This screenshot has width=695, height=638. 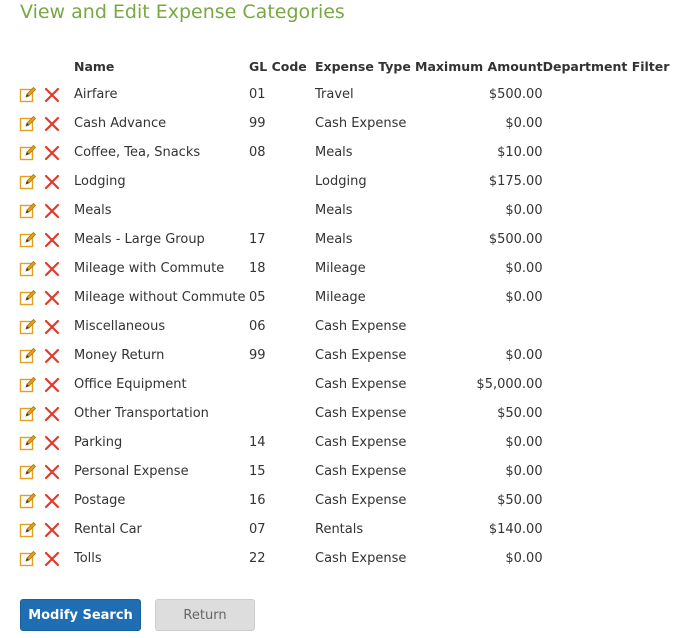 I want to click on table-row: Rental Car 07 Rentals $140.00, so click(x=343, y=529).